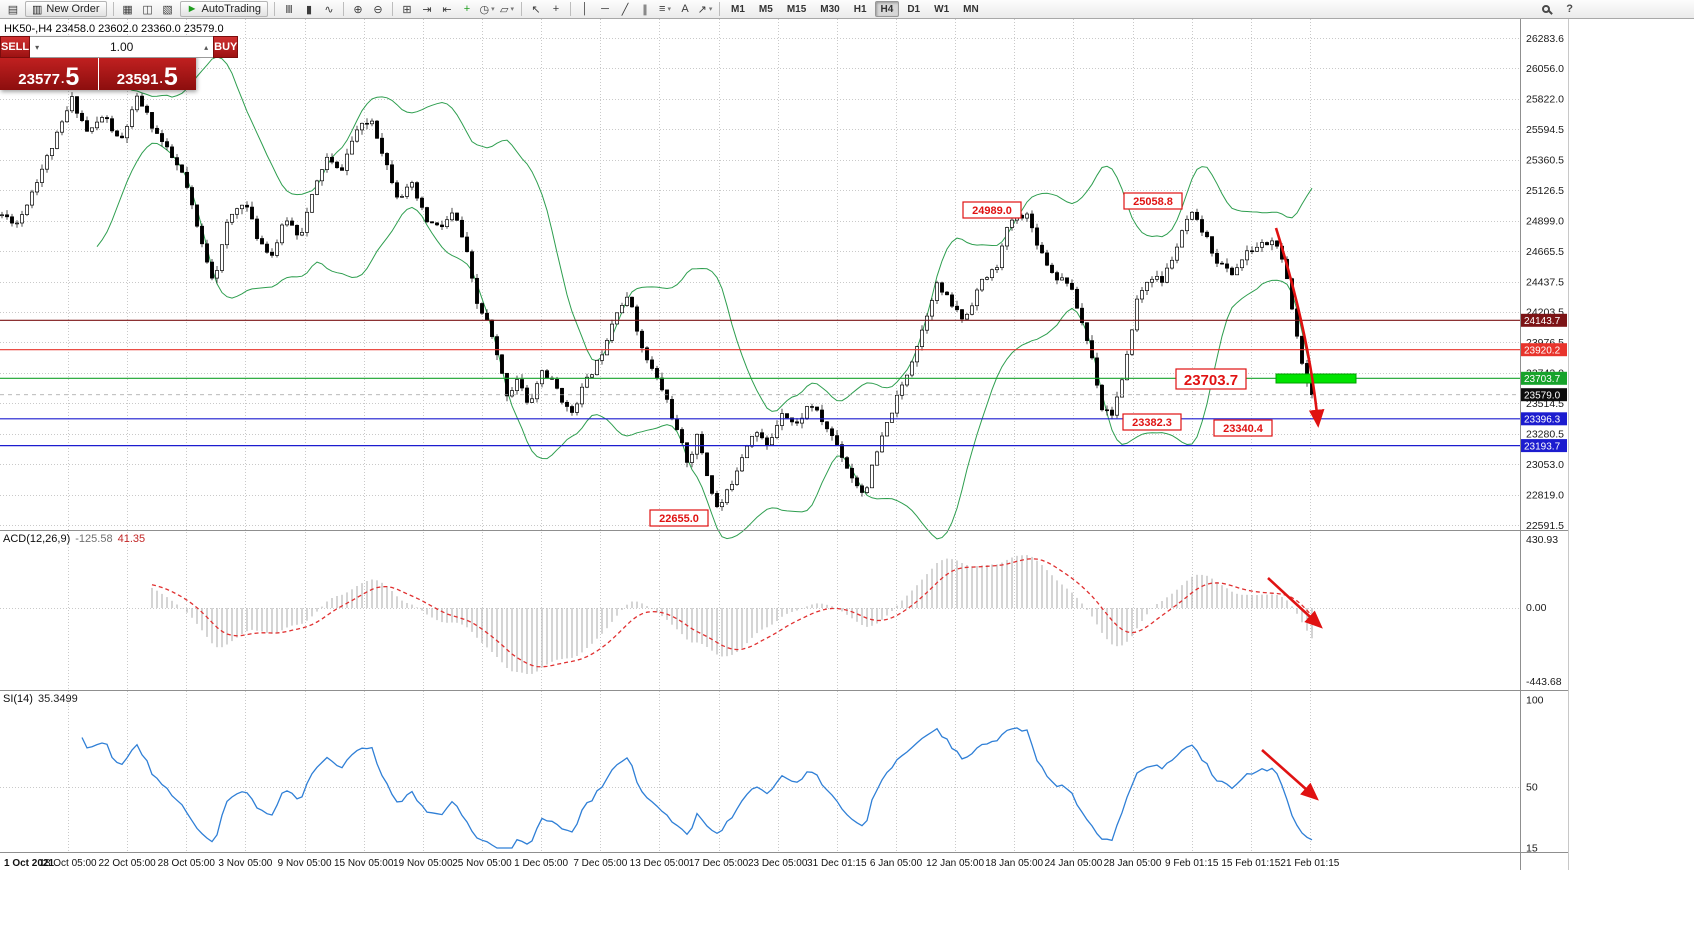  I want to click on volume-decrease-icon: ▾, so click(37, 47).